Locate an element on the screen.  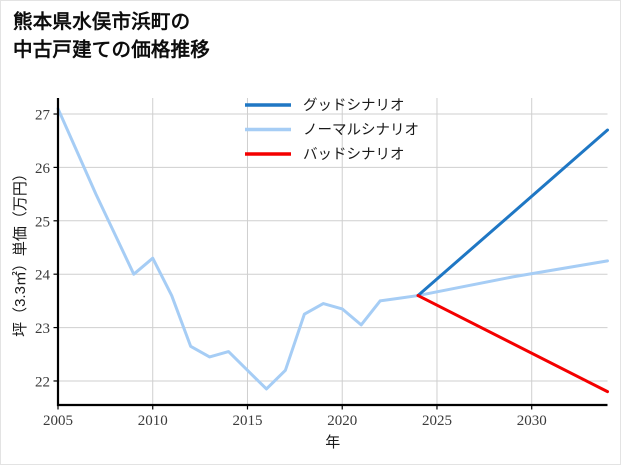
series-line-バッドシナリオ is located at coordinates (512, 344).